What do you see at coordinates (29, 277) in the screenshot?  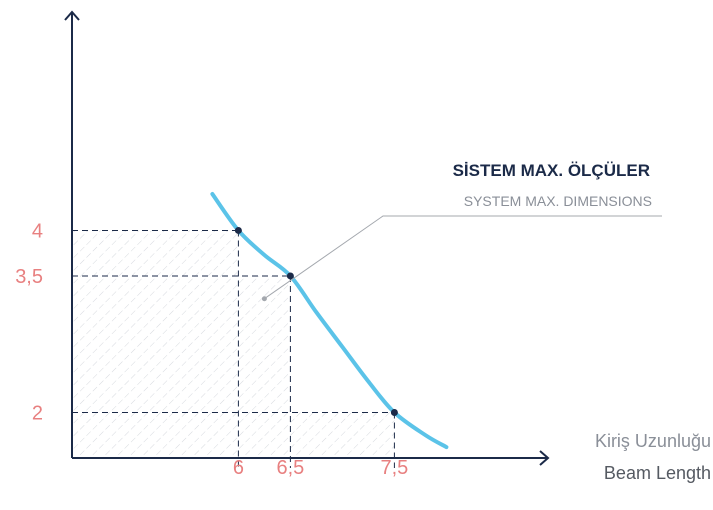 I see `y-tick-label: 3,5` at bounding box center [29, 277].